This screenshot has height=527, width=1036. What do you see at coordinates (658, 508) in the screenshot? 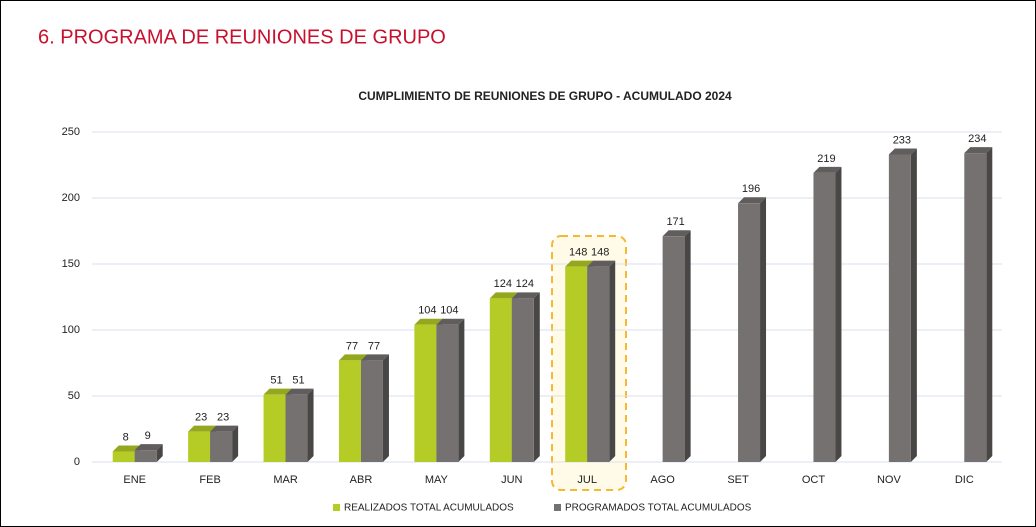
I see `legend-label: PROGRAMADOS TOTAL ACUMULADOS` at bounding box center [658, 508].